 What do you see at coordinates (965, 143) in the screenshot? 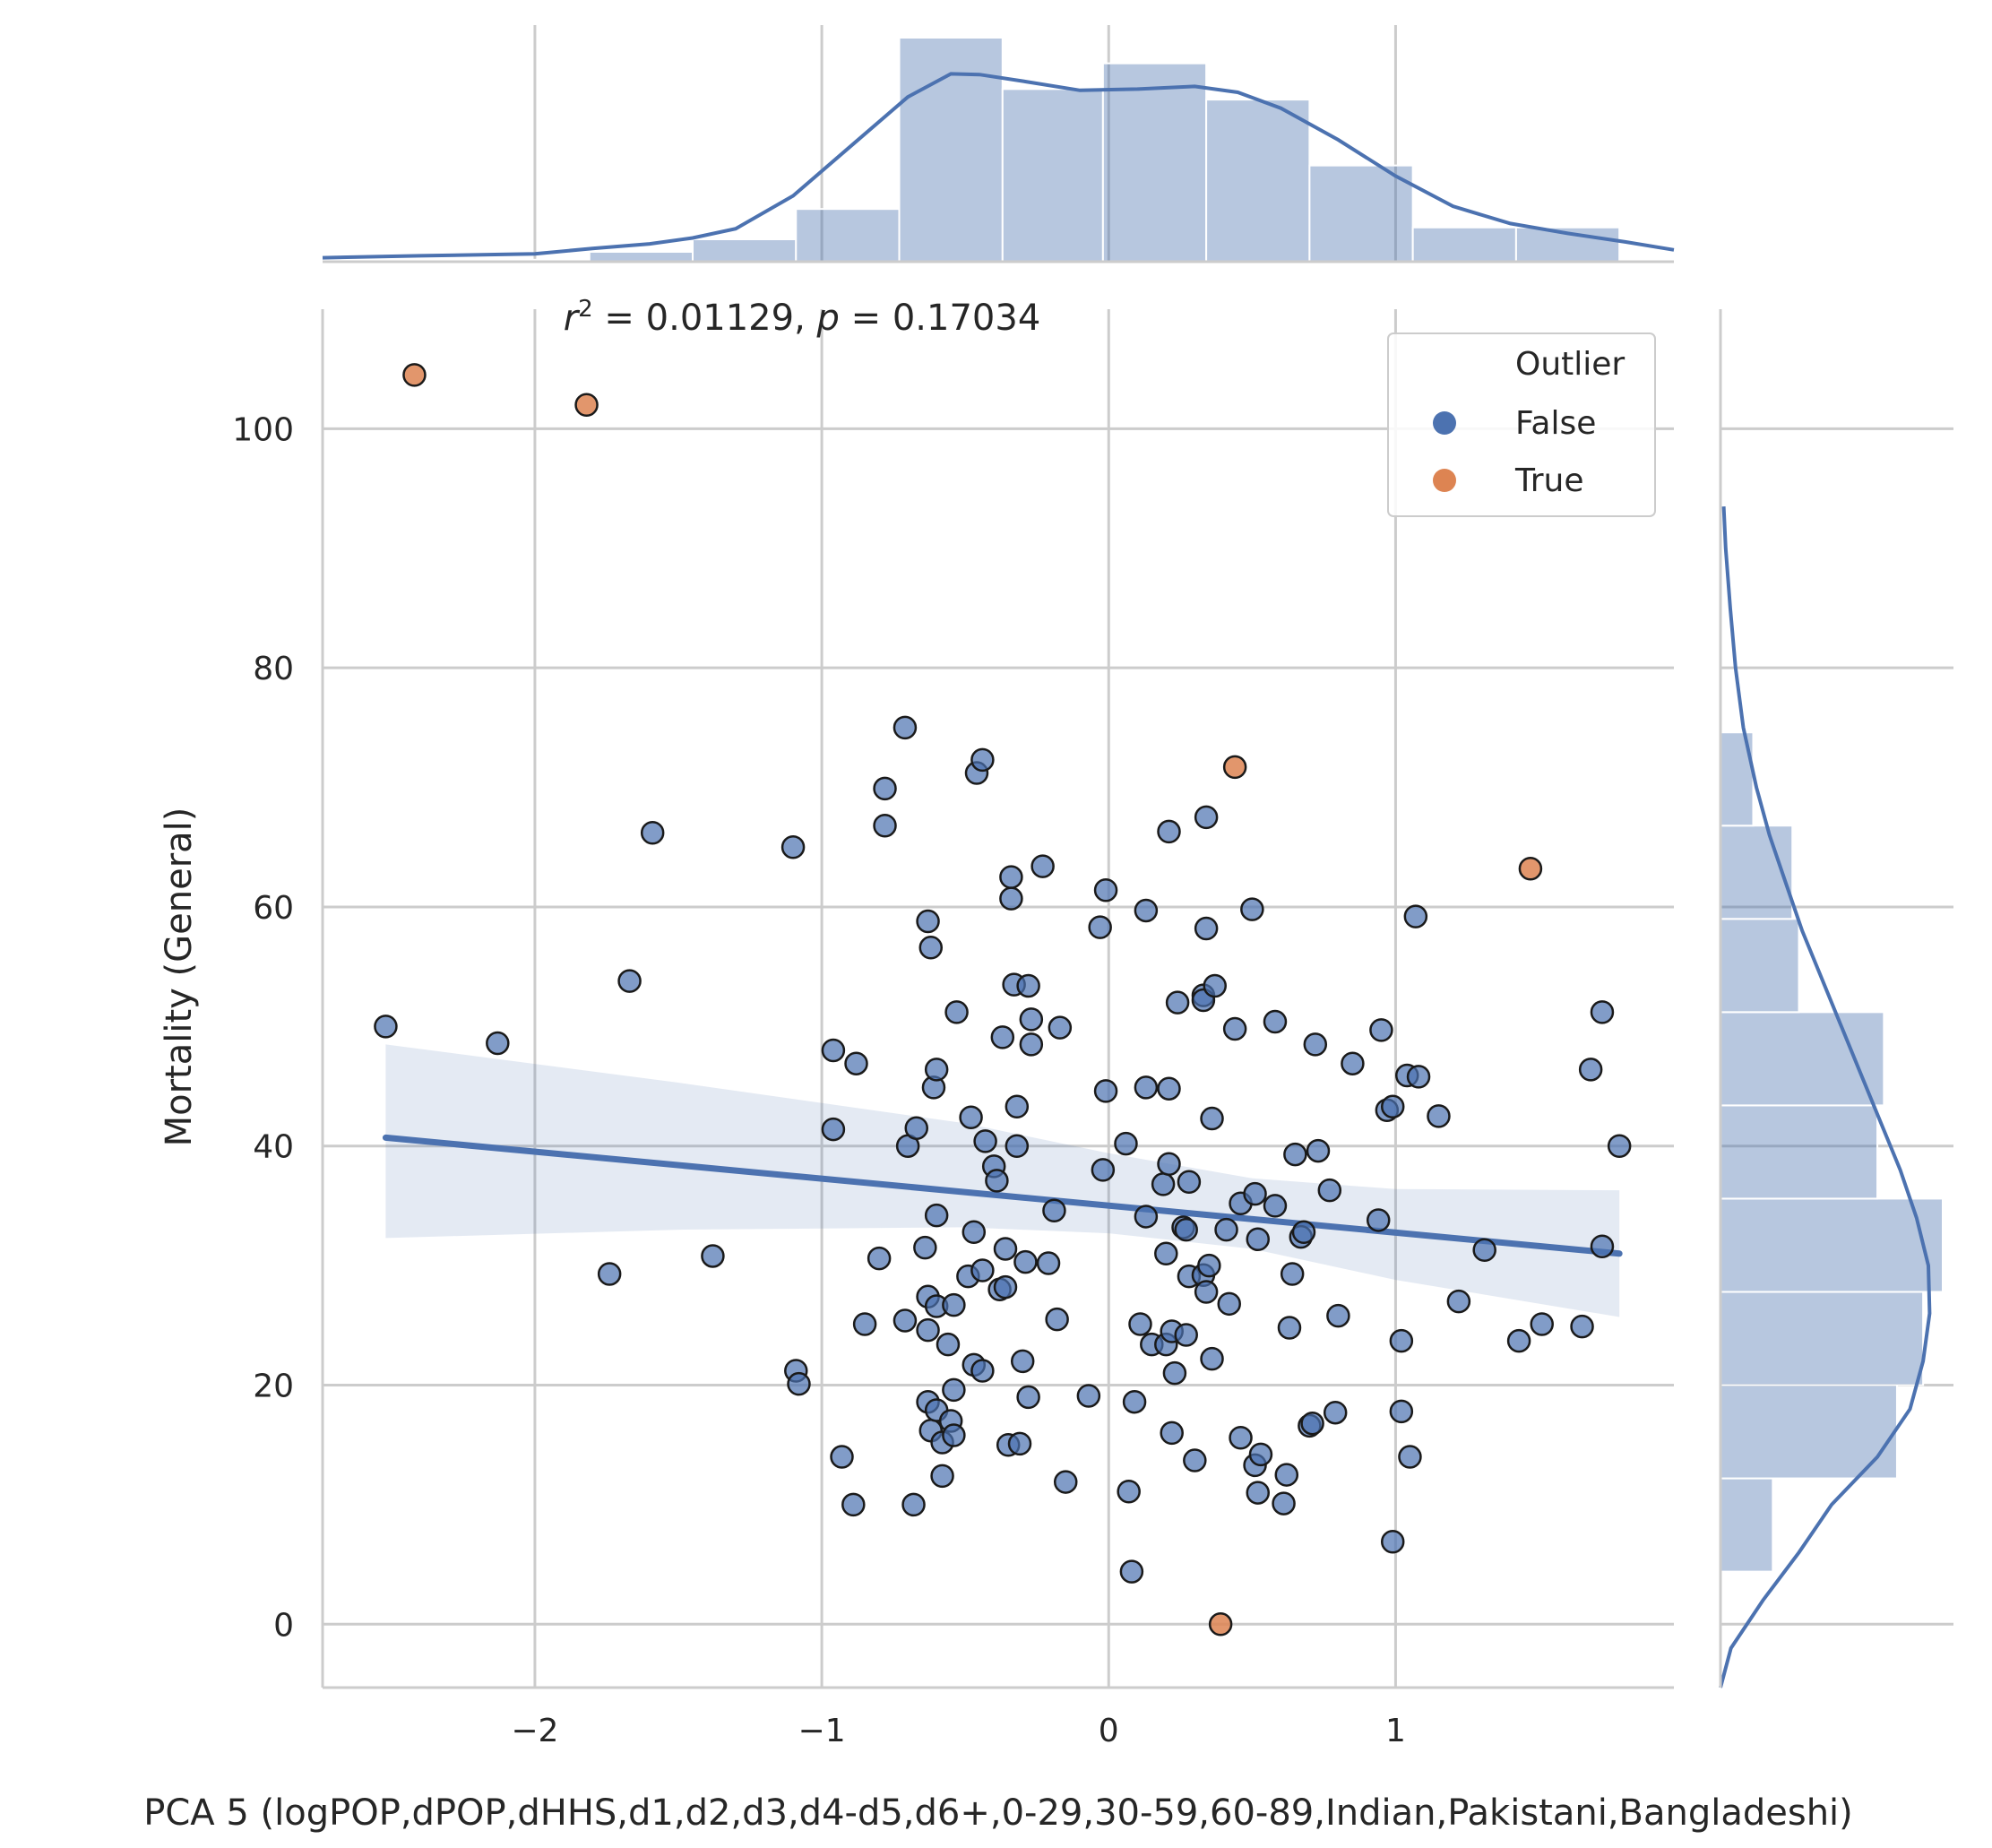
I see `marginal-x-gridlines` at bounding box center [965, 143].